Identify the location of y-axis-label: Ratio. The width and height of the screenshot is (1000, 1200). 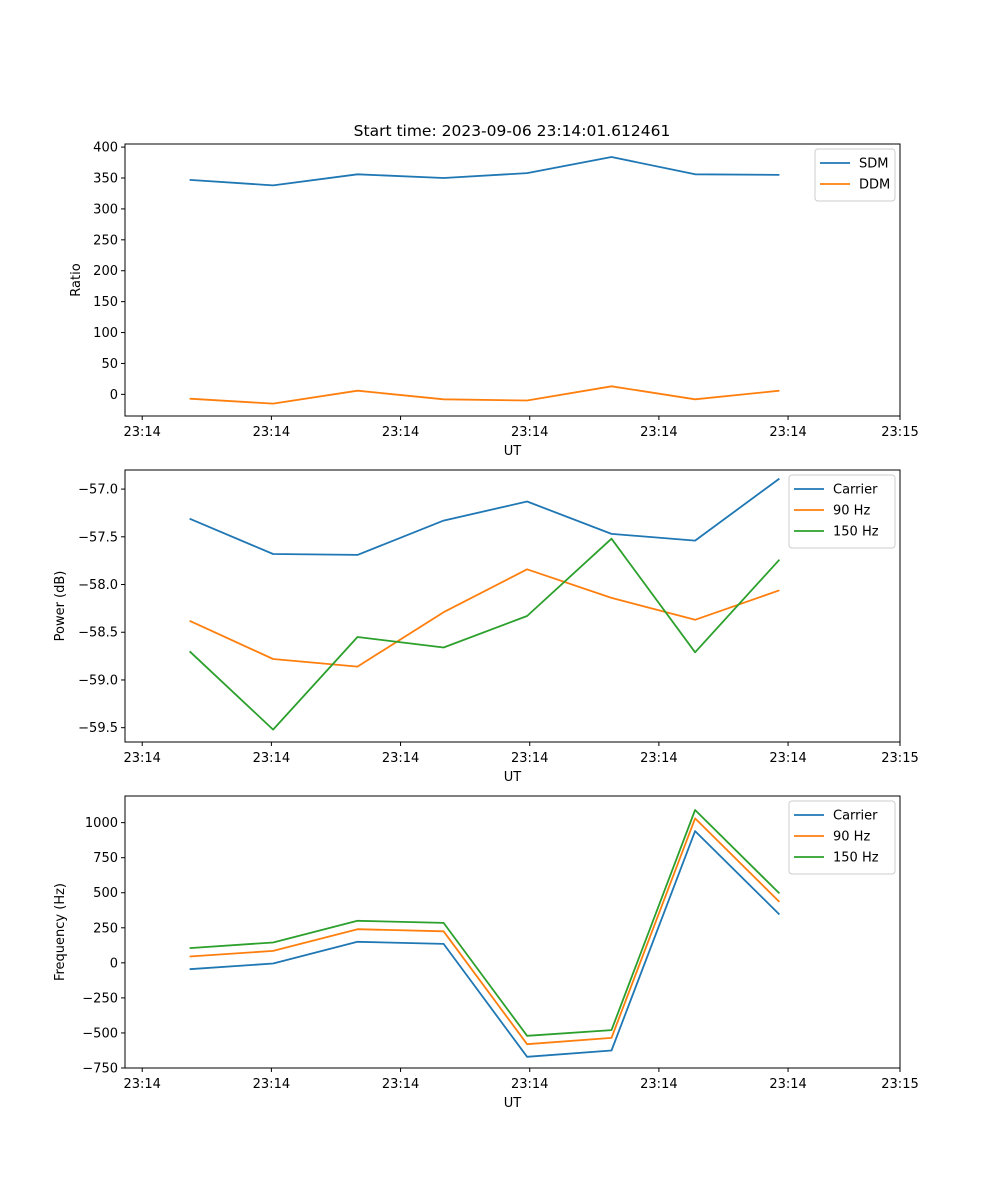
(76, 279).